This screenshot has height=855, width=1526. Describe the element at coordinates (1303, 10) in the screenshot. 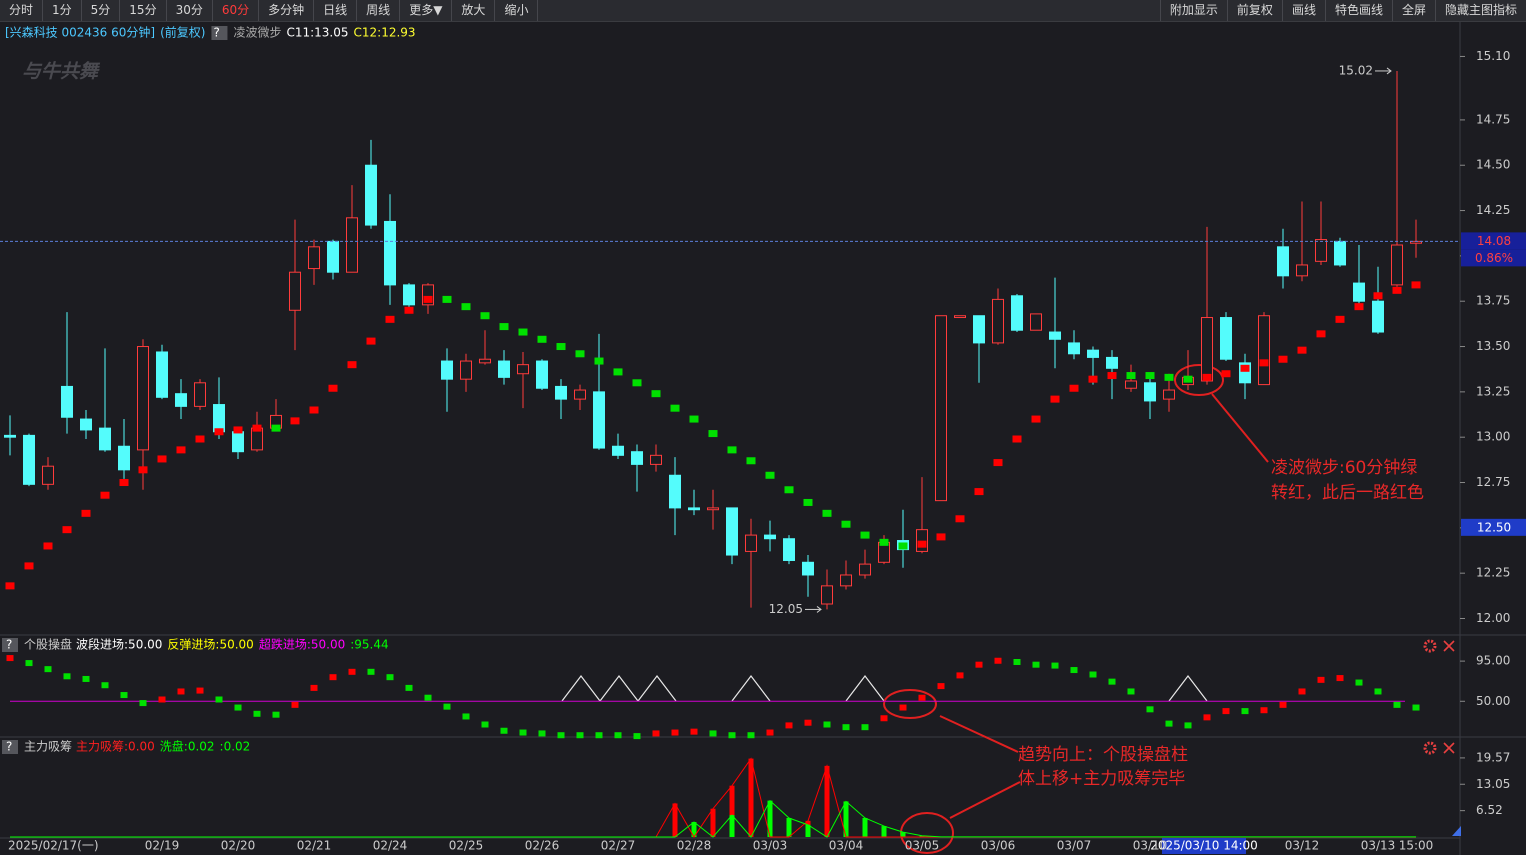

I see `toolbar-button: 画线` at that location.